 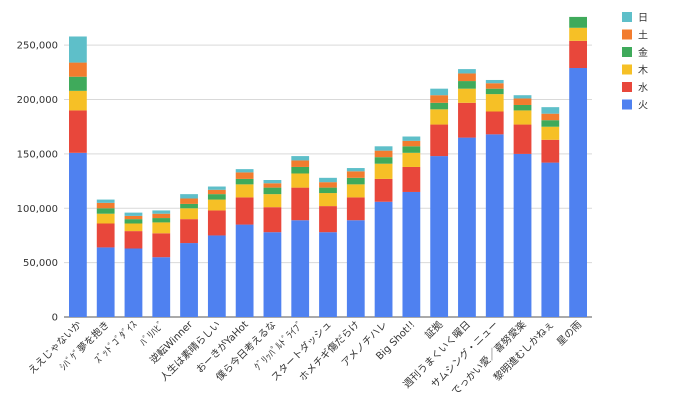 What do you see at coordinates (37, 46) in the screenshot?
I see `y-tick-label: 250,000` at bounding box center [37, 46].